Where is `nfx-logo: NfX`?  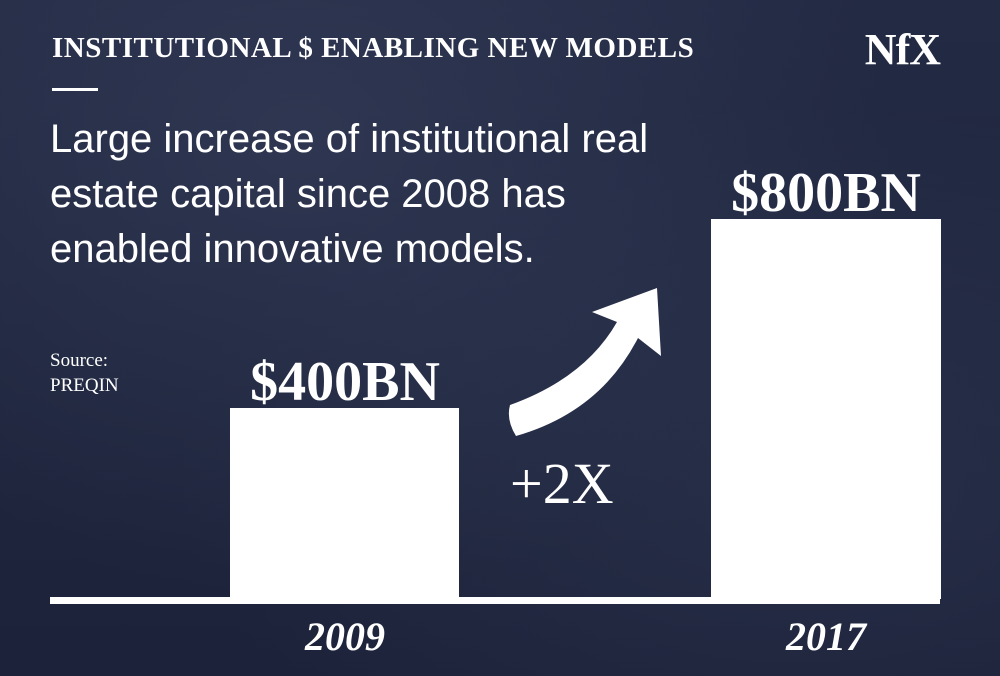
nfx-logo: NfX is located at coordinates (902, 49).